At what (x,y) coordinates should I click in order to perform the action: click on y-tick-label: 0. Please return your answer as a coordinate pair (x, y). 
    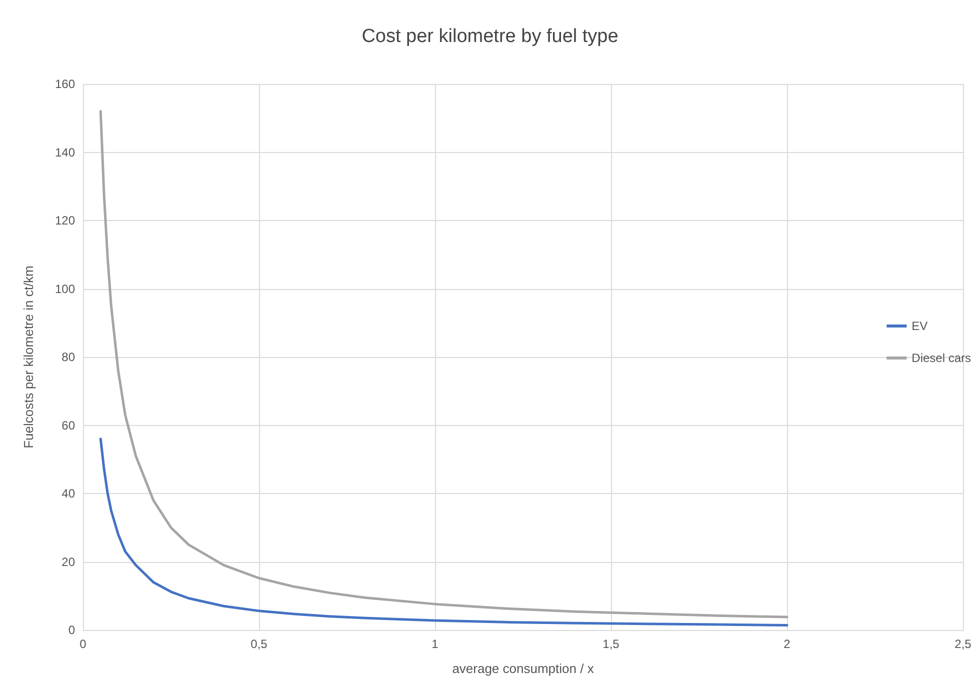
    Looking at the image, I should click on (72, 630).